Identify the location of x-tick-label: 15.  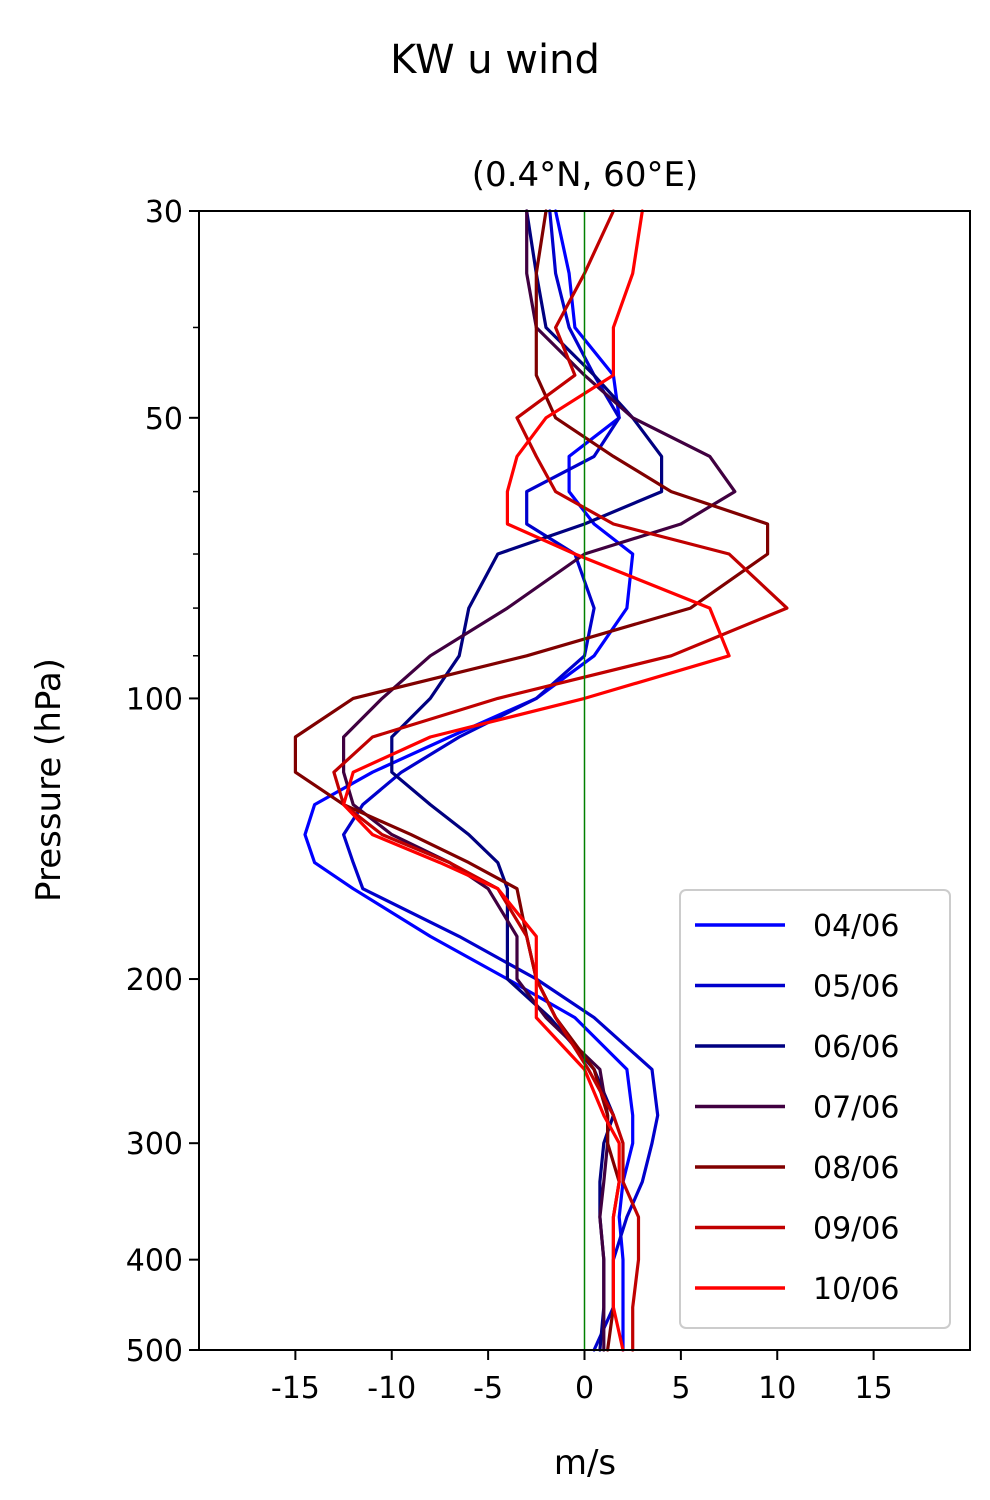
(874, 1388).